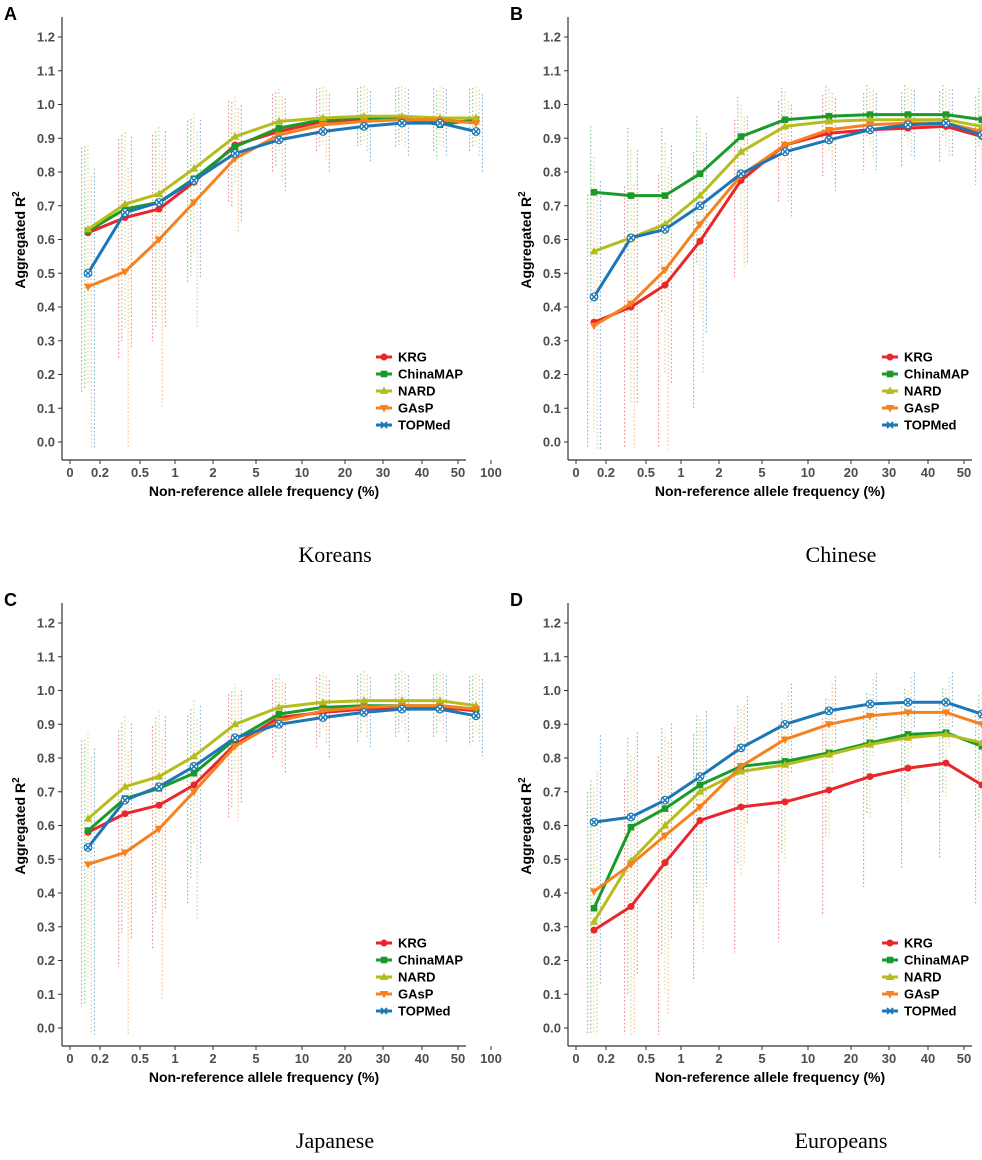 The height and width of the screenshot is (1160, 982). I want to click on legend-label-gasp: GAsP, so click(922, 408).